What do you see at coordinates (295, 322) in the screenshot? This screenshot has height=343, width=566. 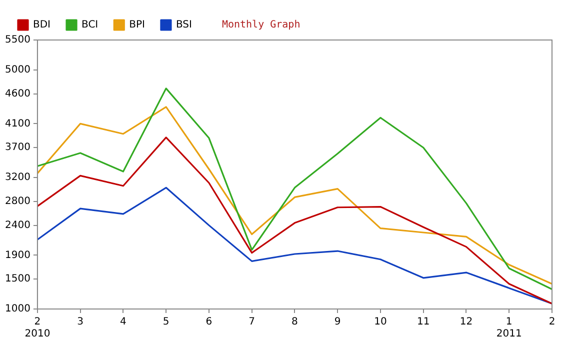 I see `x-tick-label: 8` at bounding box center [295, 322].